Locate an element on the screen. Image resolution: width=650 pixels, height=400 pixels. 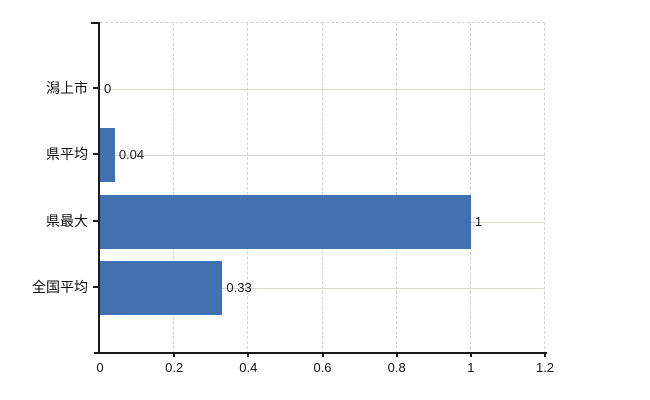
category-label: 潟上市 is located at coordinates (67, 88).